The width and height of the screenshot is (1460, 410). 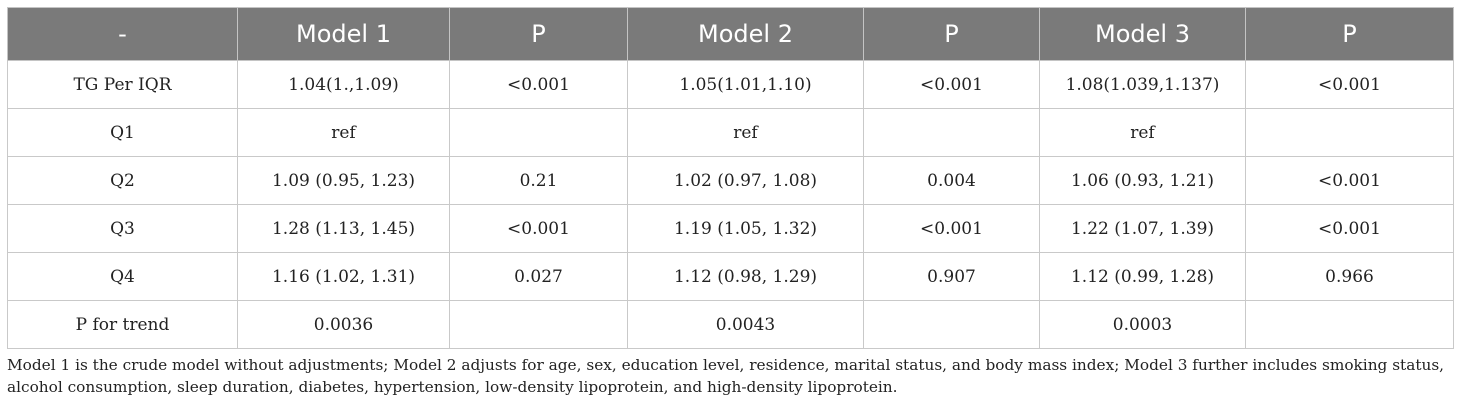 What do you see at coordinates (745, 84) in the screenshot?
I see `model-2-value: 1.05(1.01,1.10)` at bounding box center [745, 84].